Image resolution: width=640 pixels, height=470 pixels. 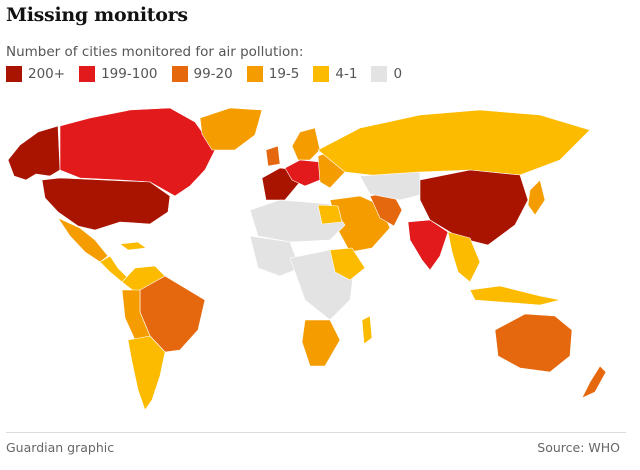 I want to click on legend-label: 19-5, so click(x=284, y=74).